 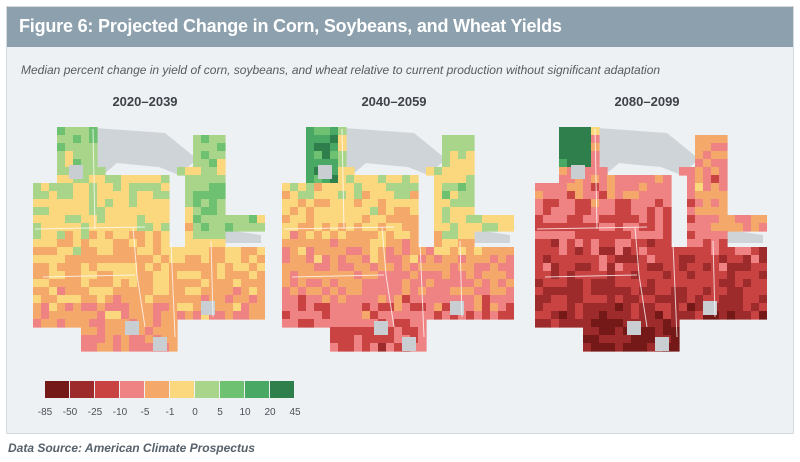 I want to click on great-lakes, so click(x=641, y=151).